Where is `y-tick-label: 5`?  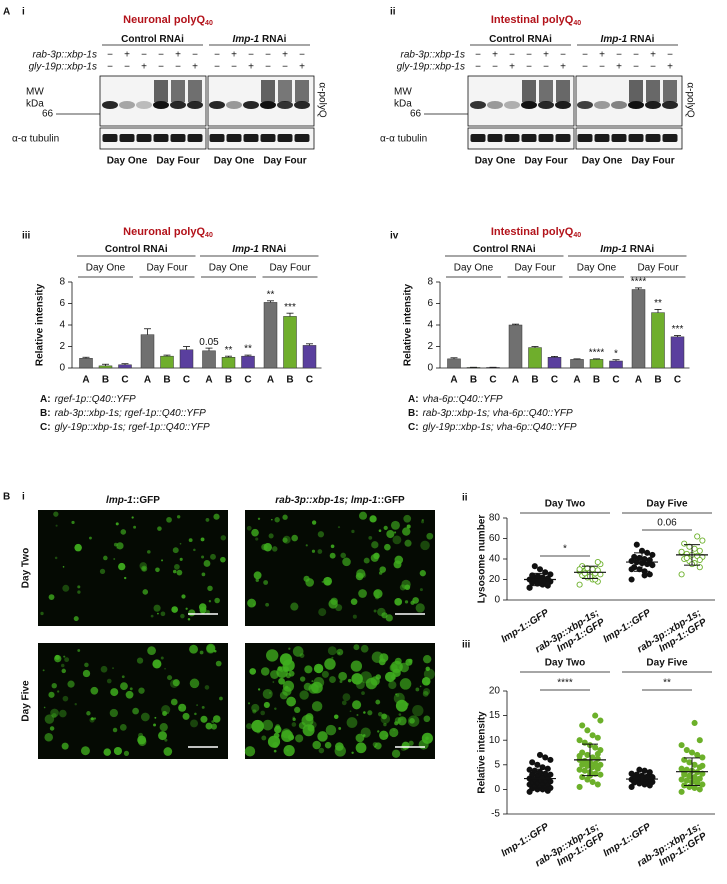
y-tick-label: 5 is located at coordinates (497, 764).